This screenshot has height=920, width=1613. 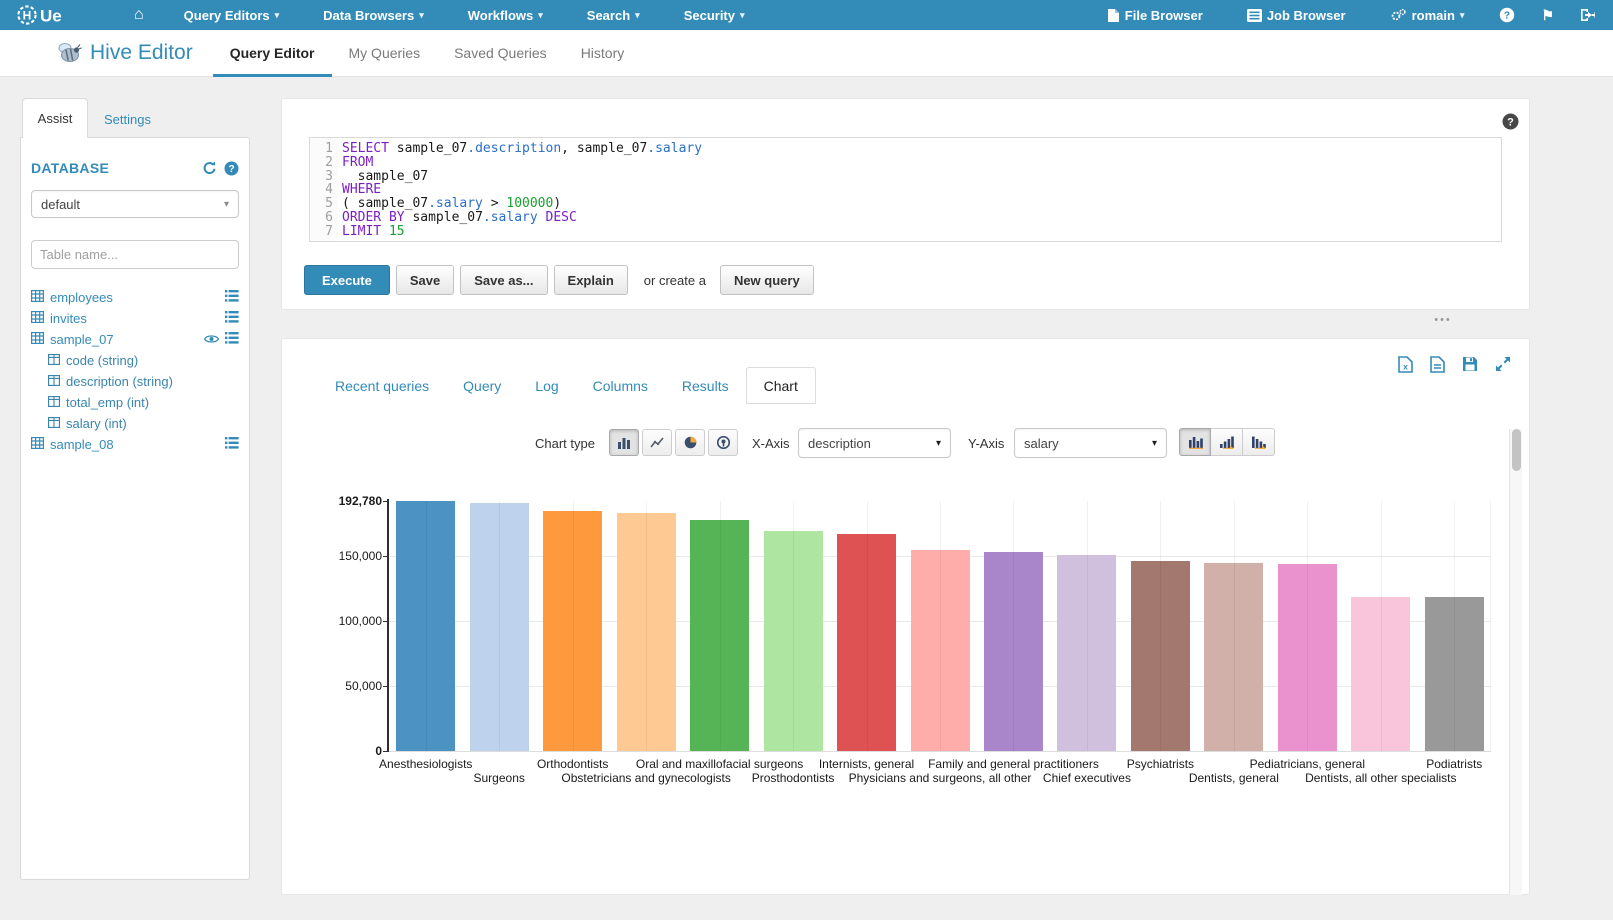 I want to click on database-select: default ▾, so click(x=135, y=204).